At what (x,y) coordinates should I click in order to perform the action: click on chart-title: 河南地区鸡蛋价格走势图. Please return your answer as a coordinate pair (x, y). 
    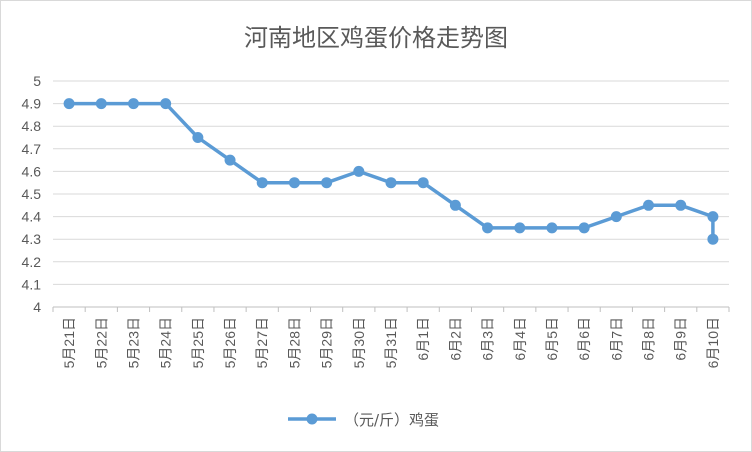
    Looking at the image, I should click on (376, 38).